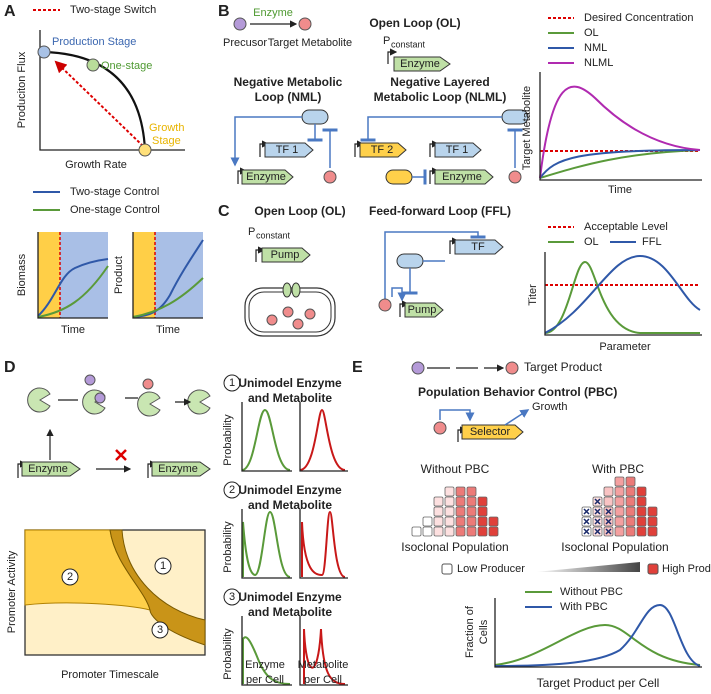 The height and width of the screenshot is (694, 711). I want to click on row-title: Unimodel Enzyme, so click(290, 383).